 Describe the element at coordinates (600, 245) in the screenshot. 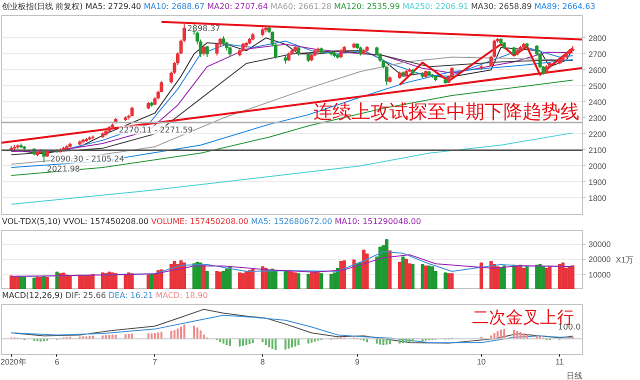

I see `y-tick-label: 30000` at that location.